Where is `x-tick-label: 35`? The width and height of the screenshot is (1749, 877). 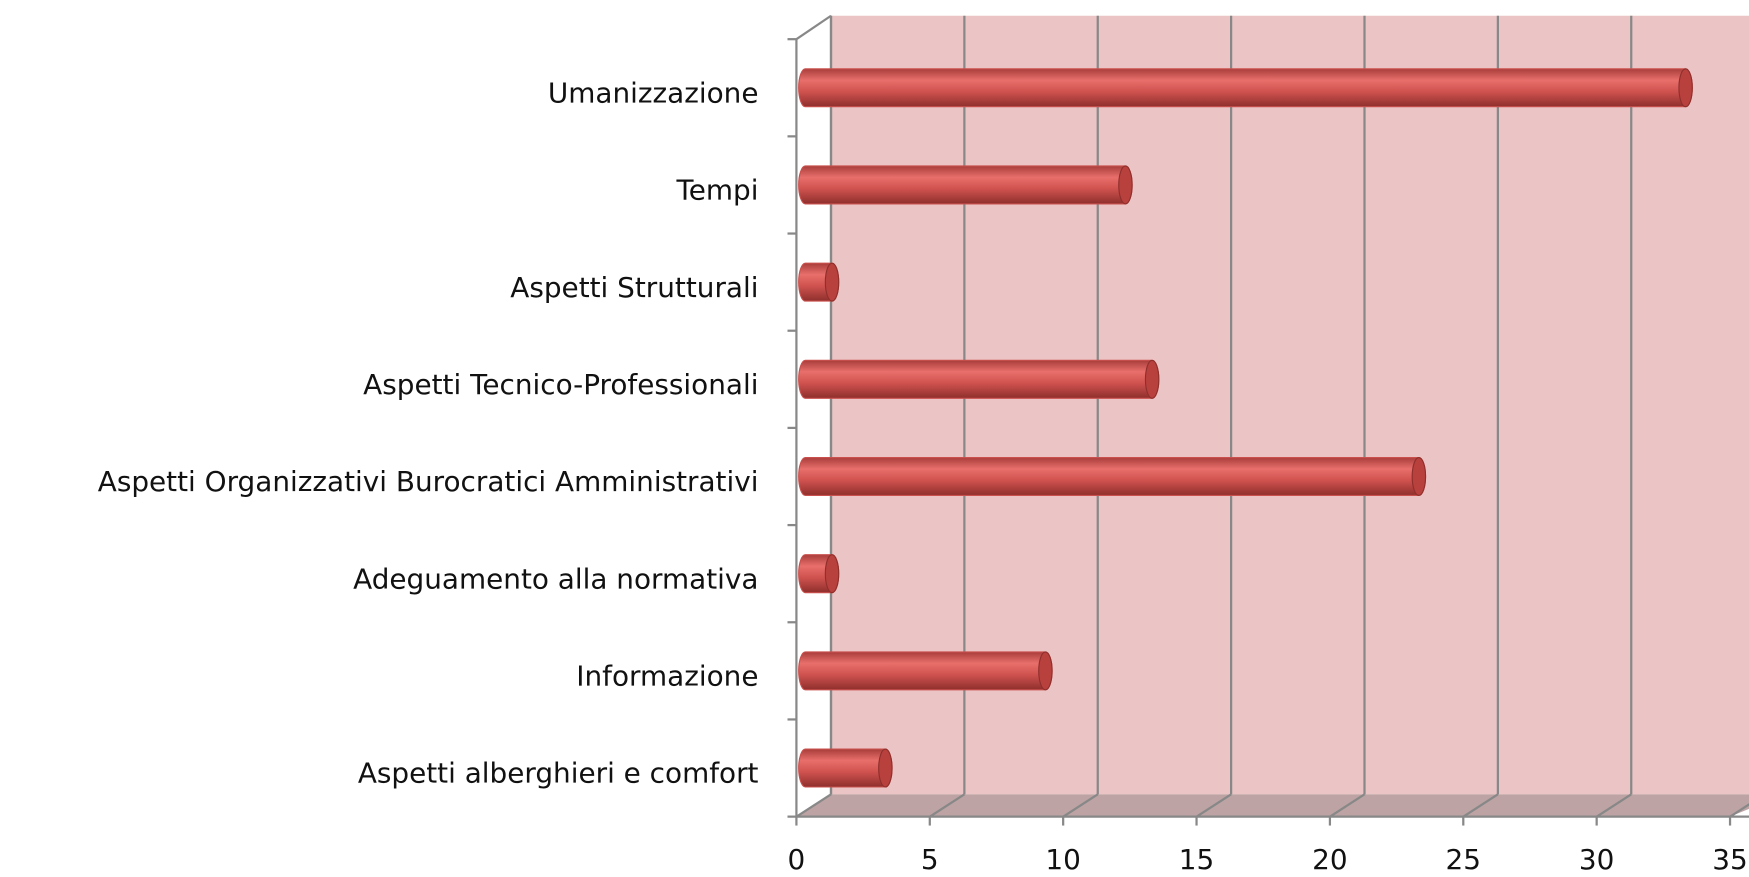 x-tick-label: 35 is located at coordinates (1729, 859).